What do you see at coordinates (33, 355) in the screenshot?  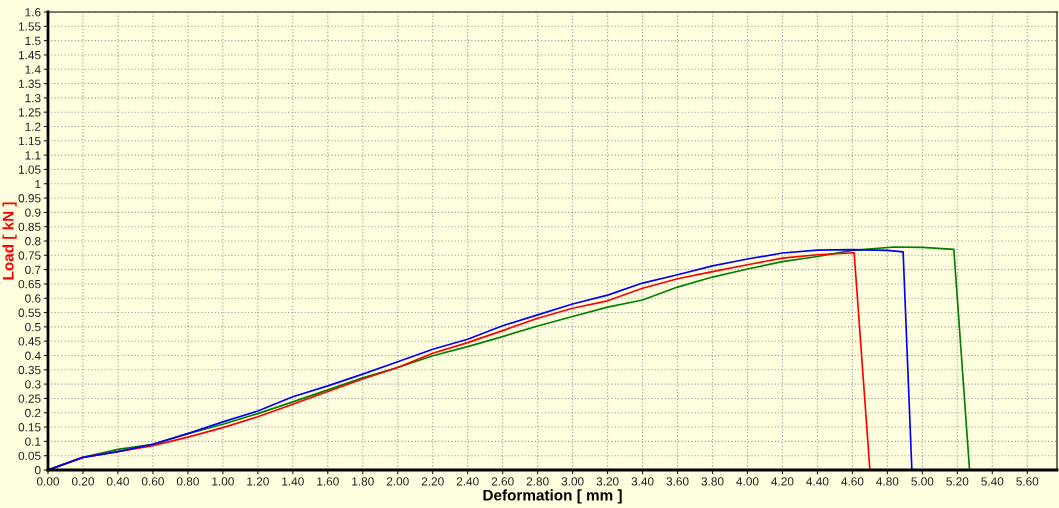 I see `y-tick-label: 0.4` at bounding box center [33, 355].